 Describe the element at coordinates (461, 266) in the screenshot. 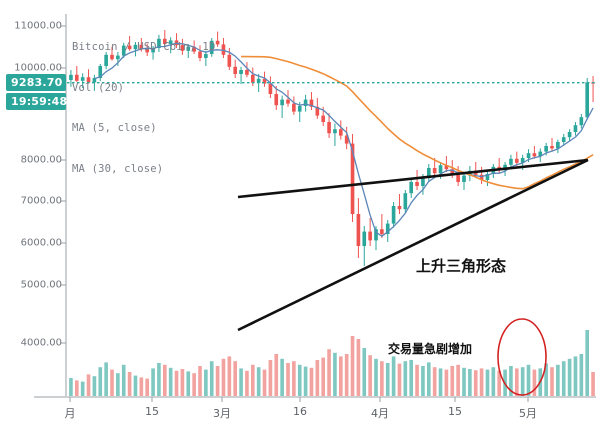

I see `ascending-triangle-label: 上升三角形态` at that location.